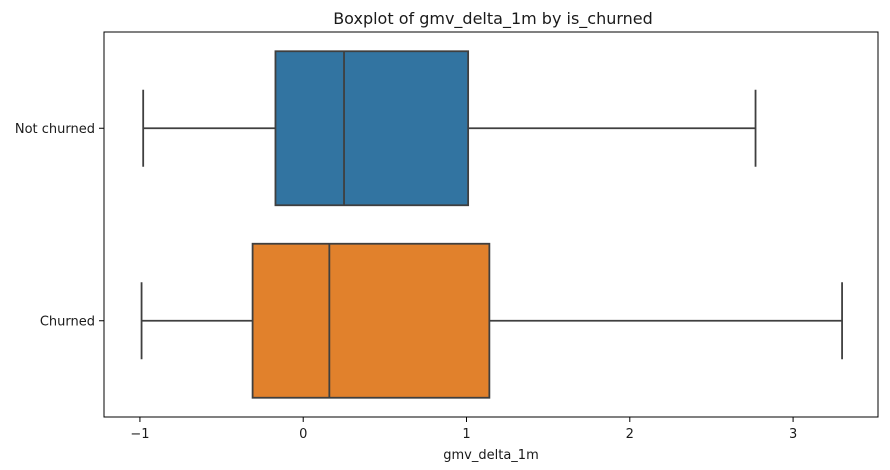 Image resolution: width=890 pixels, height=470 pixels. Describe the element at coordinates (59, 225) in the screenshot. I see `y-axis: Not churned Churned` at that location.